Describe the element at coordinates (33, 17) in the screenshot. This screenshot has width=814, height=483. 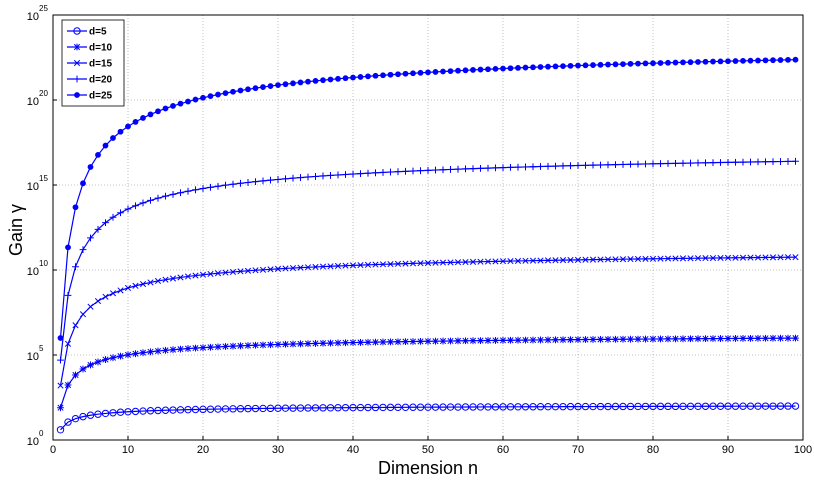
I see `y-tick-label: 10` at that location.